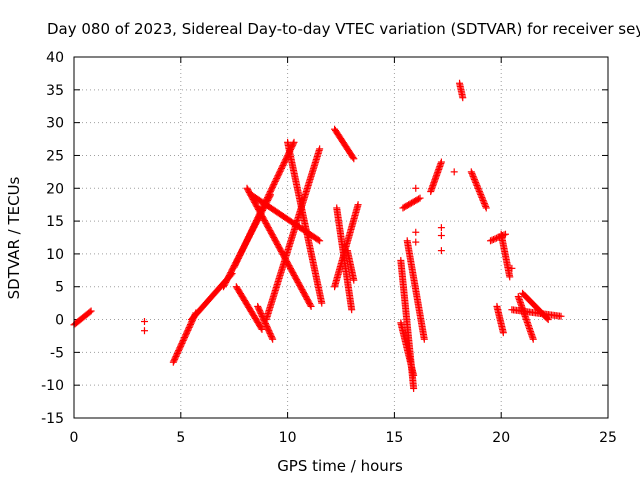 The width and height of the screenshot is (640, 480). What do you see at coordinates (55, 156) in the screenshot?
I see `y-tick-label: 25` at bounding box center [55, 156].